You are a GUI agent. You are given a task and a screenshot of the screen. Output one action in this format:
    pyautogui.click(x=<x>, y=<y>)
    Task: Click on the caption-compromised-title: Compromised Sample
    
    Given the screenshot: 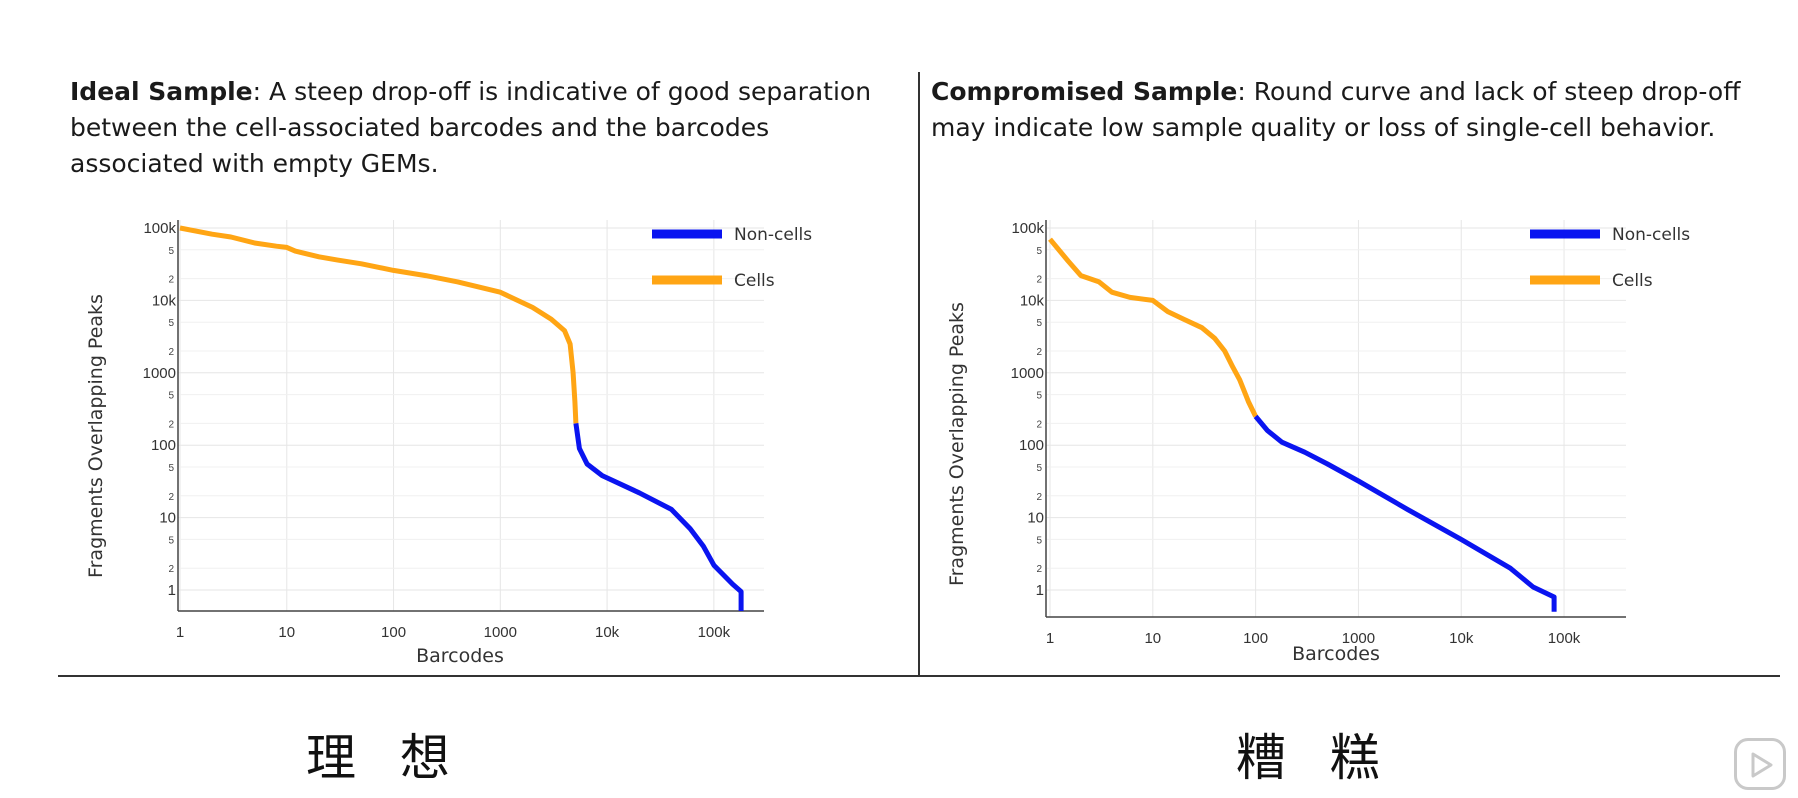 What is the action you would take?
    pyautogui.click(x=1084, y=91)
    